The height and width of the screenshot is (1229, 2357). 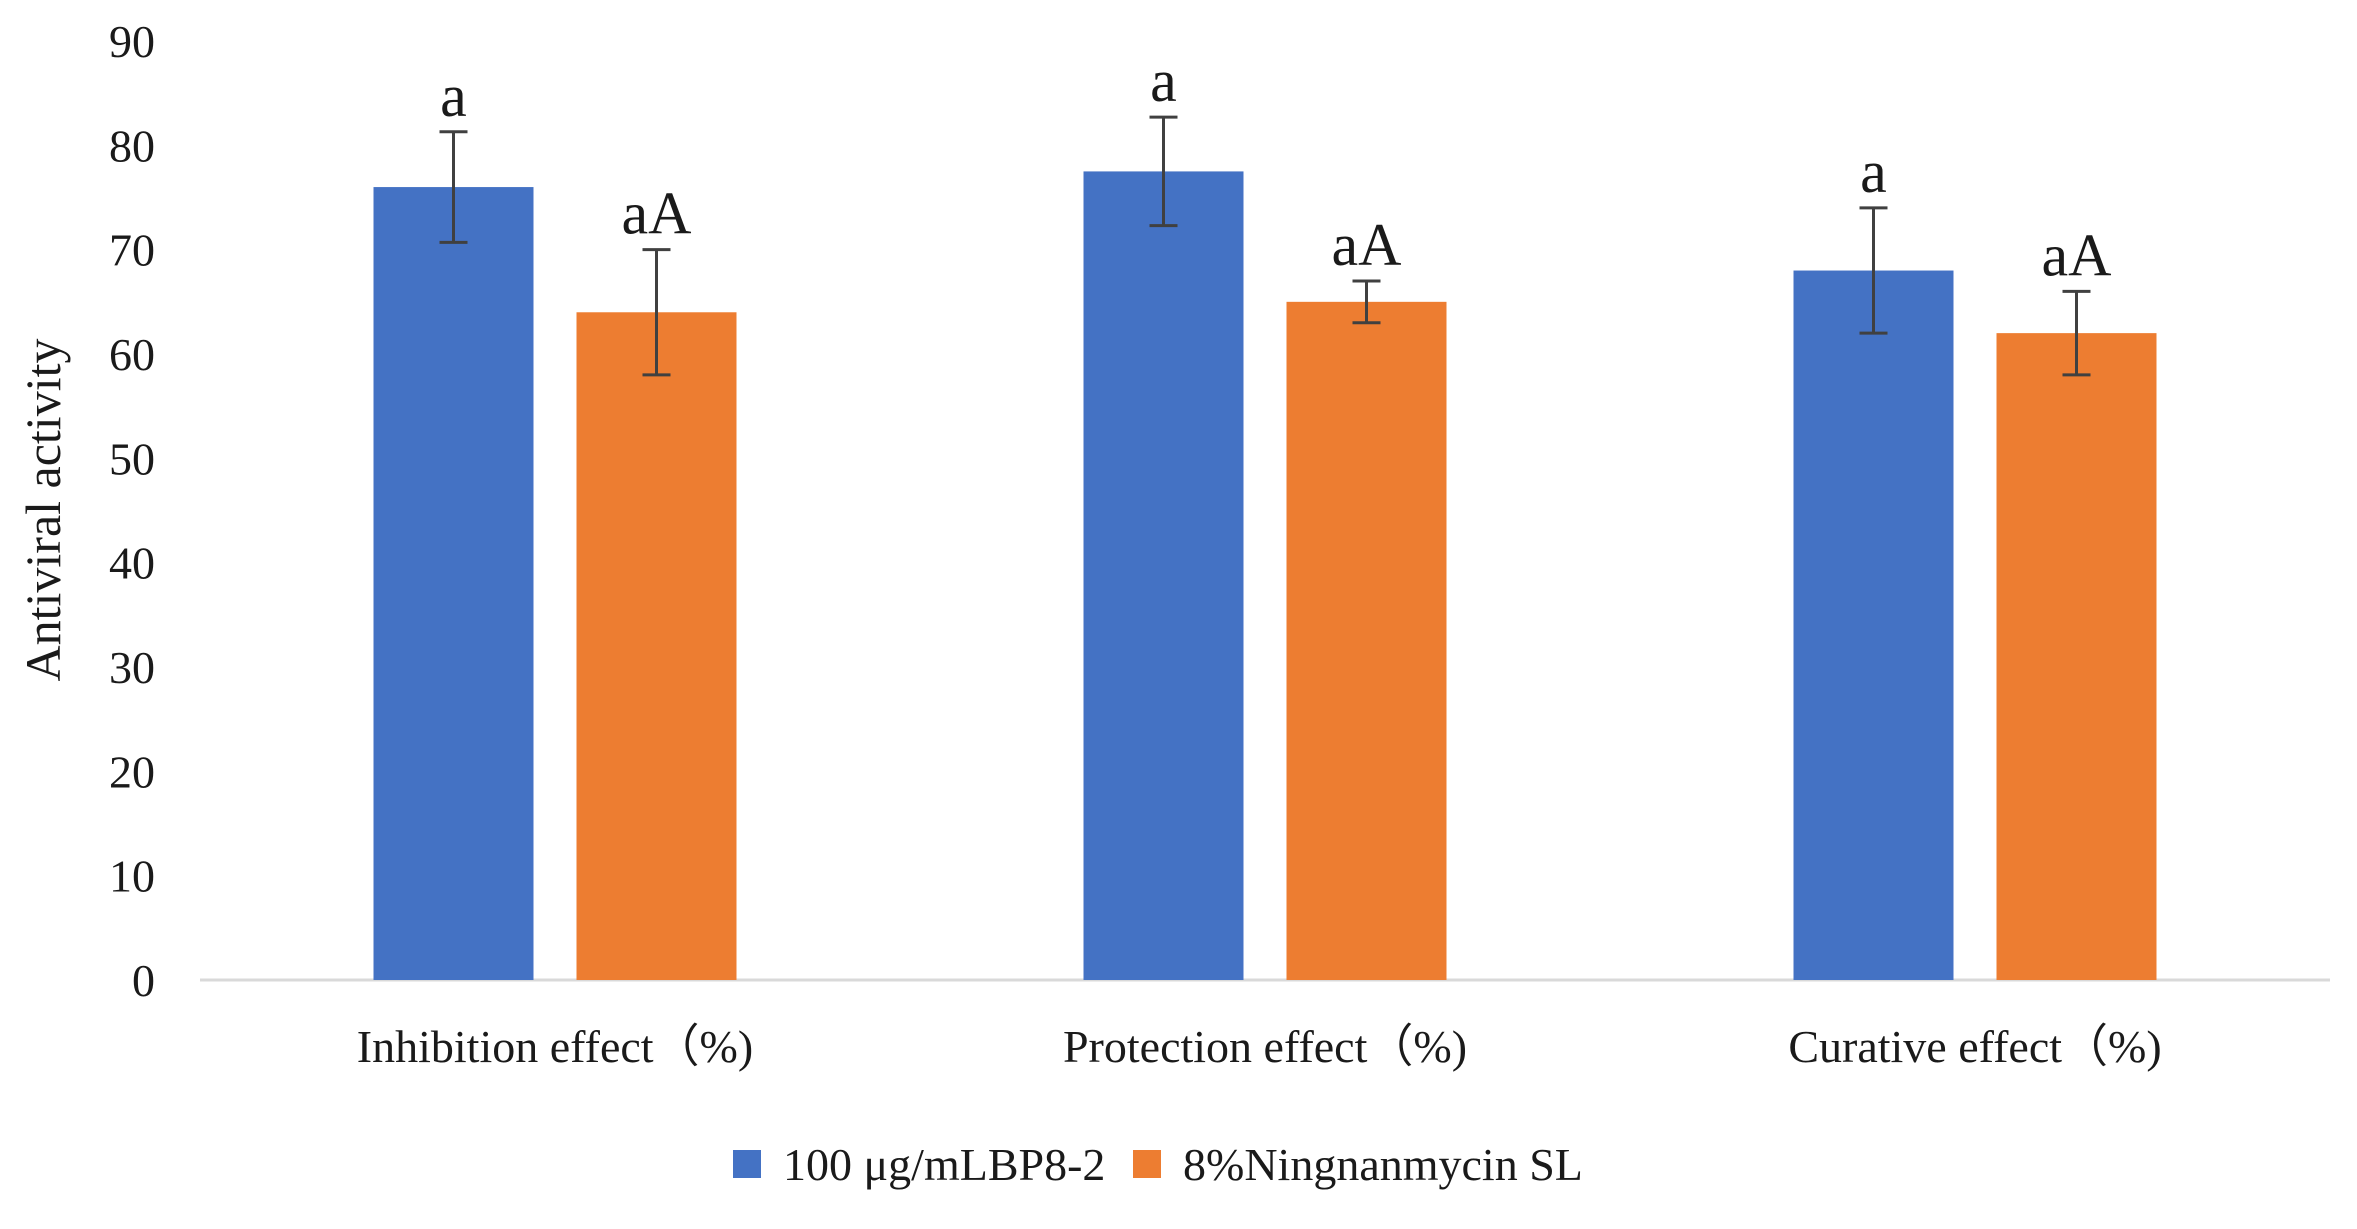 What do you see at coordinates (132, 511) in the screenshot?
I see `y-axis-ticks: 0 10 20 30 40 50 60 70 80 90` at bounding box center [132, 511].